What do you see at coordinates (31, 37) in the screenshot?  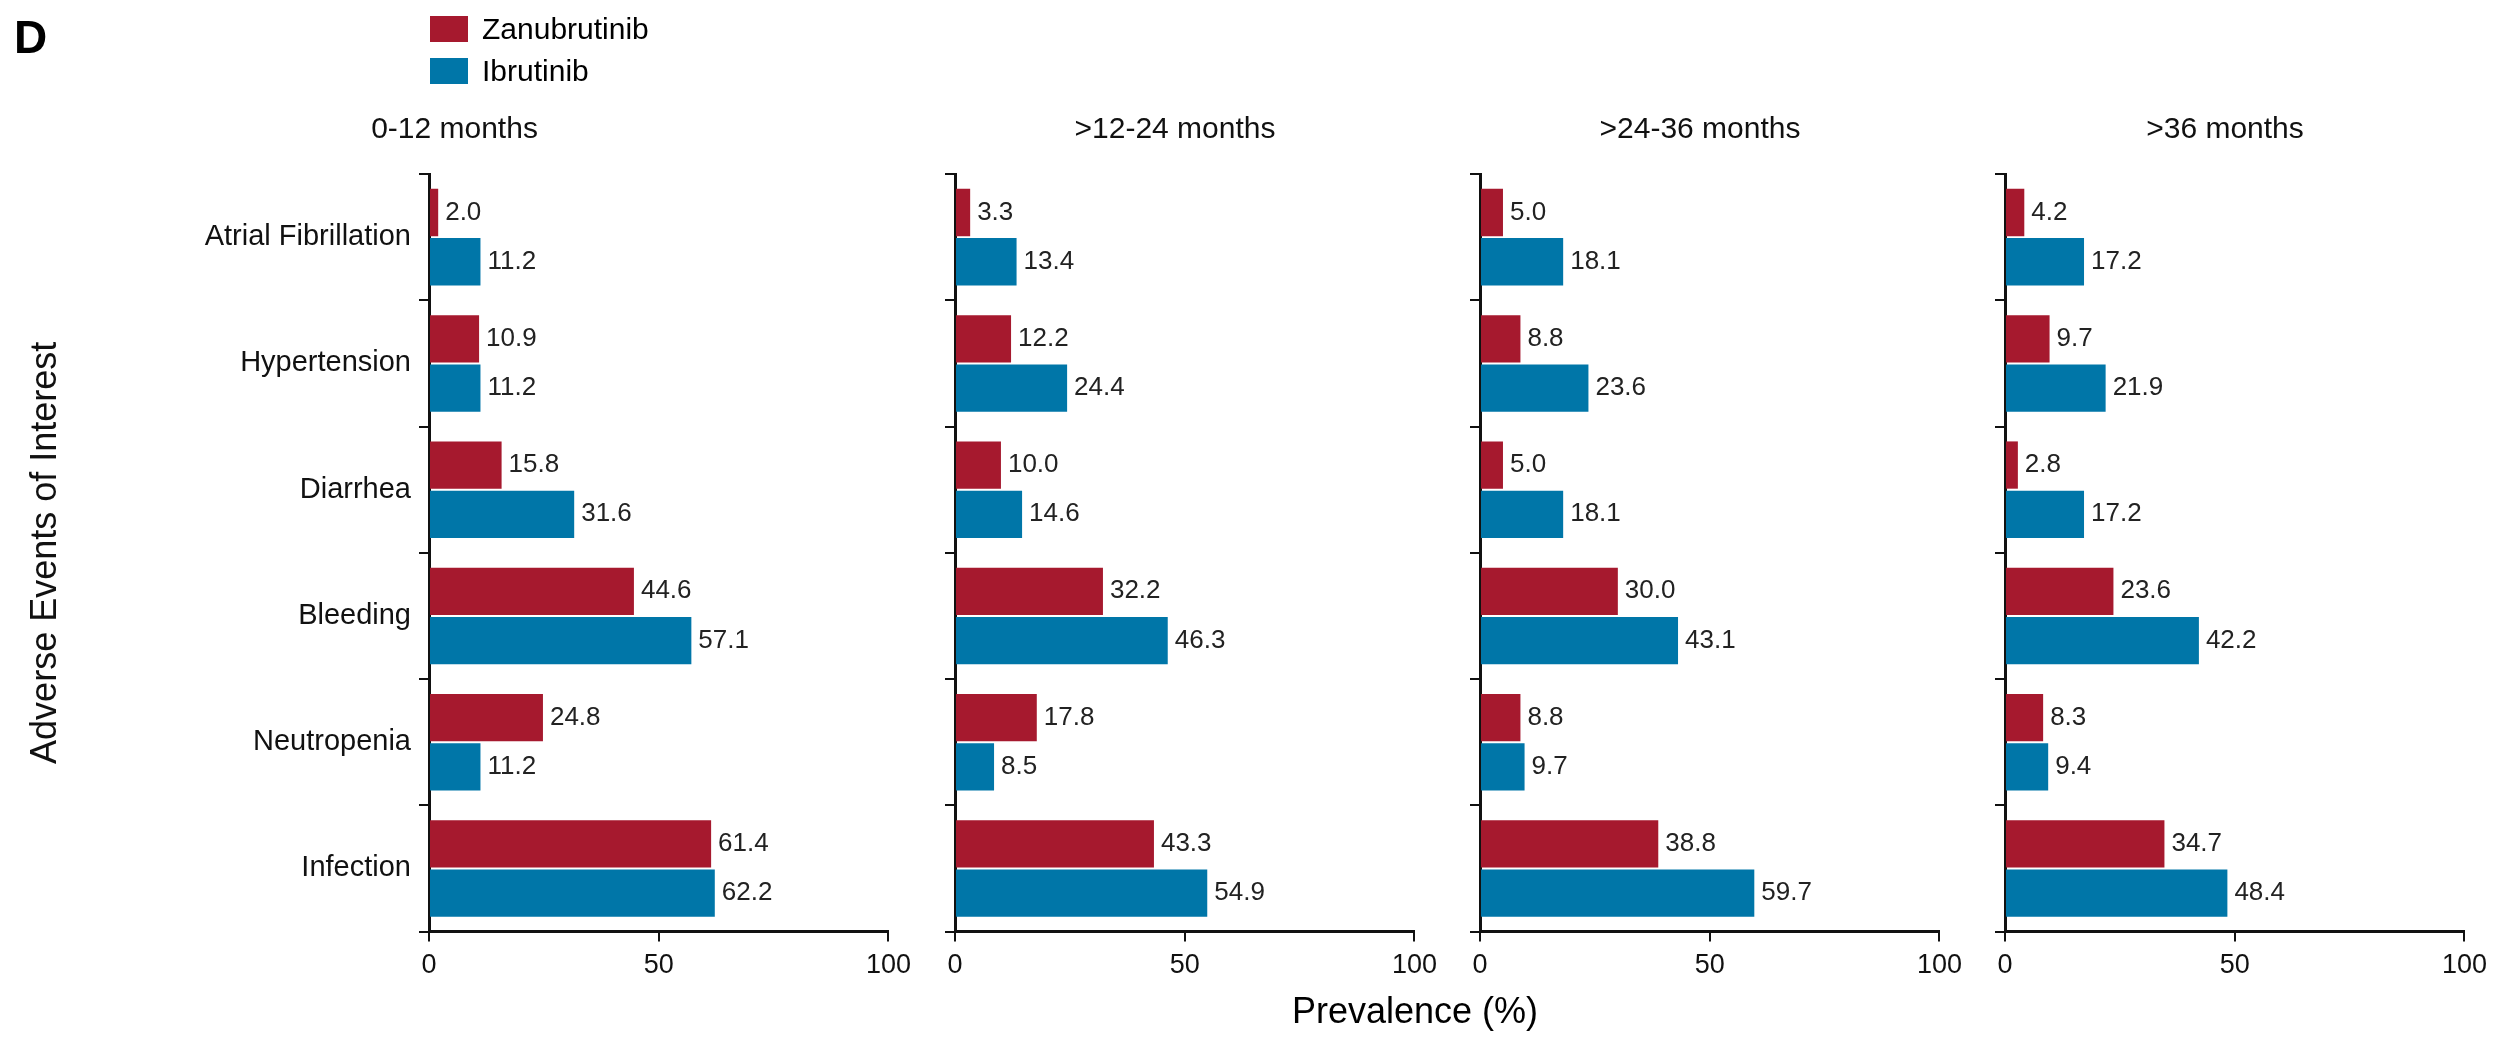 I see `text: D` at bounding box center [31, 37].